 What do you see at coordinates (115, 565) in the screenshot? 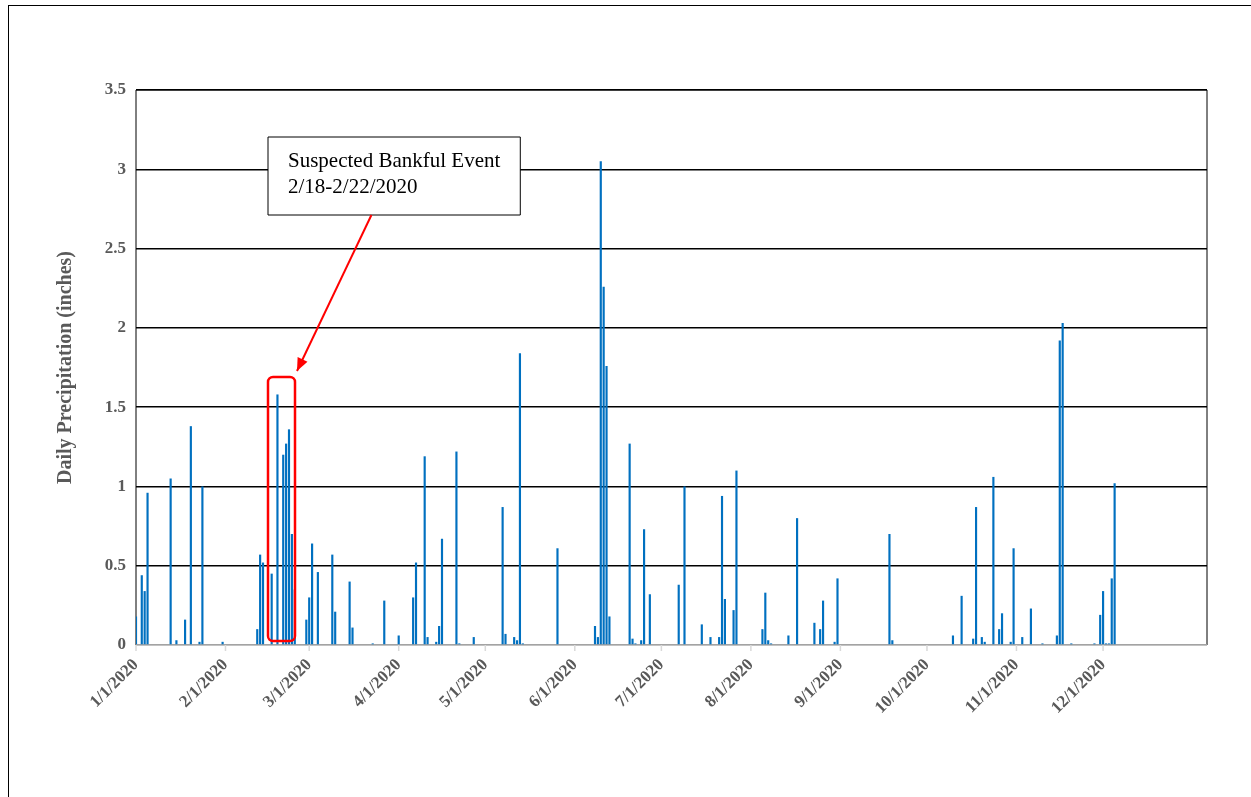
I see `y-tick-label: 0.5` at bounding box center [115, 565].